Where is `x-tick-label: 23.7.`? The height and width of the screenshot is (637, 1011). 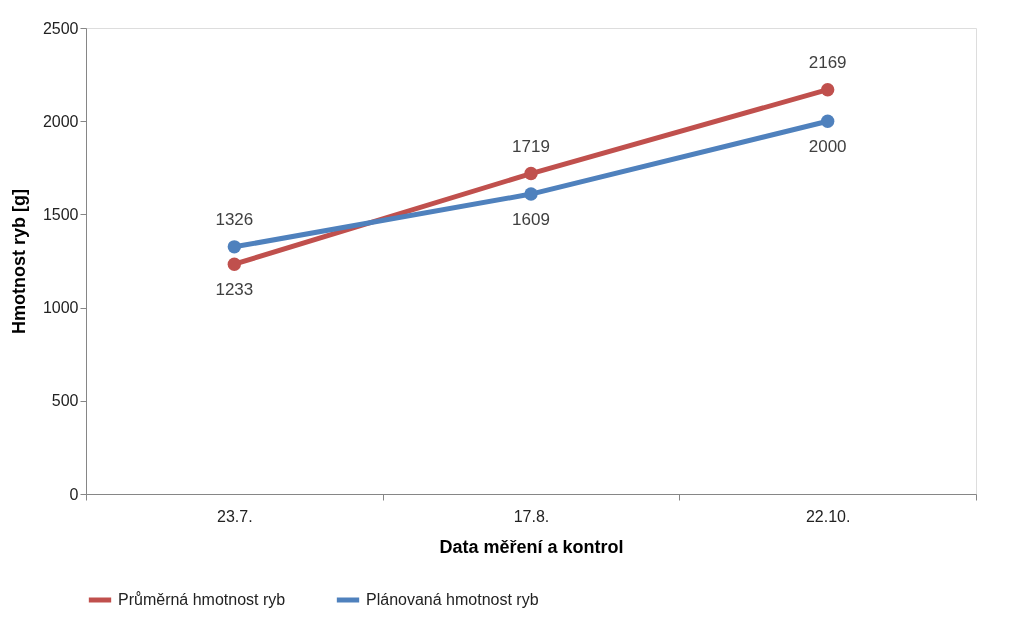
x-tick-label: 23.7. is located at coordinates (235, 516).